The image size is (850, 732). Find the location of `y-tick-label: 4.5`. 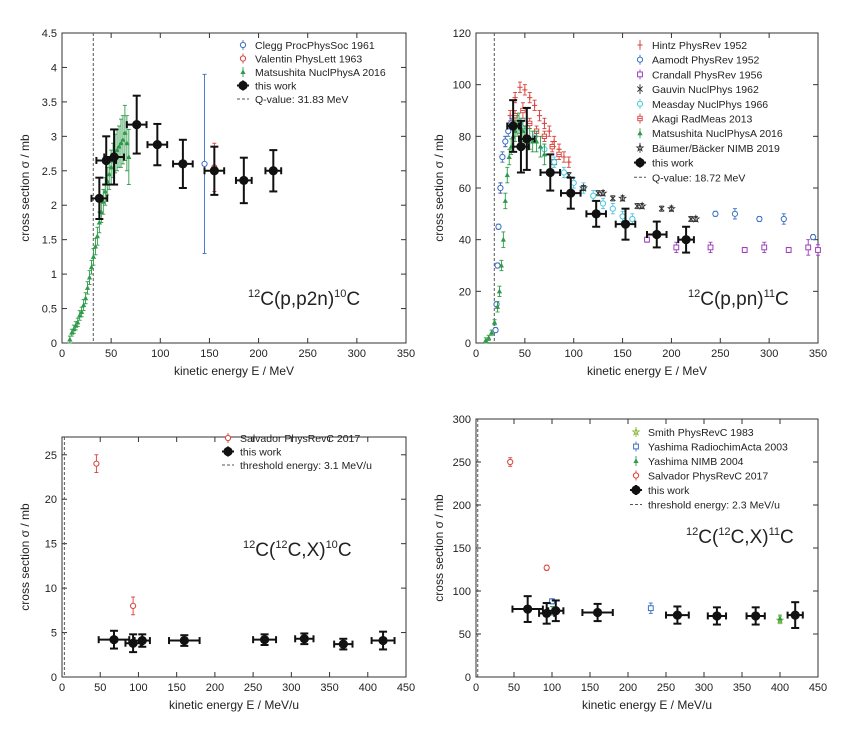

y-tick-label: 4.5 is located at coordinates (49, 34).